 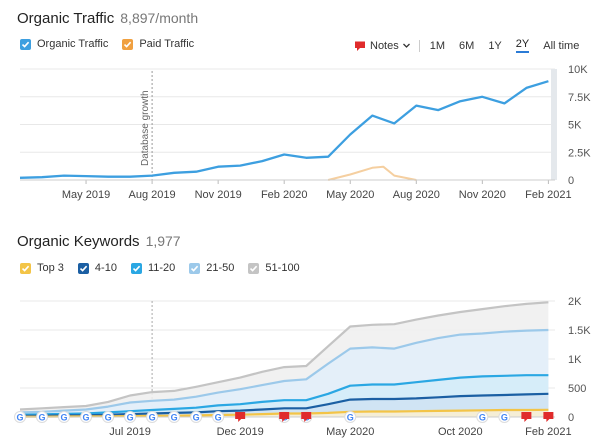 I want to click on x-tick-label: Nov 2019, so click(x=218, y=195).